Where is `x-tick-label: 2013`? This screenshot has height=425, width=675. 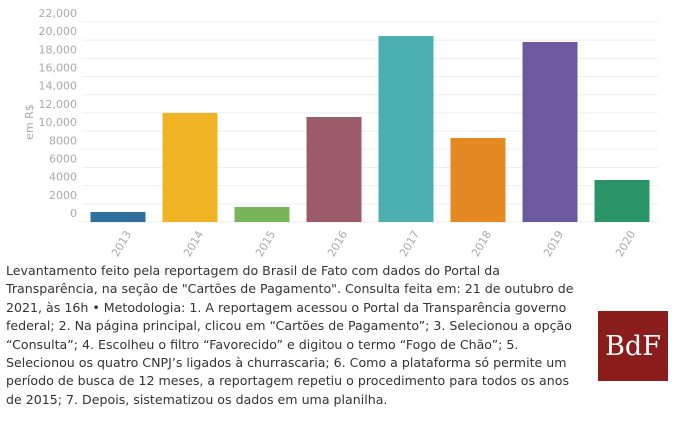 x-tick-label: 2013 is located at coordinates (121, 243).